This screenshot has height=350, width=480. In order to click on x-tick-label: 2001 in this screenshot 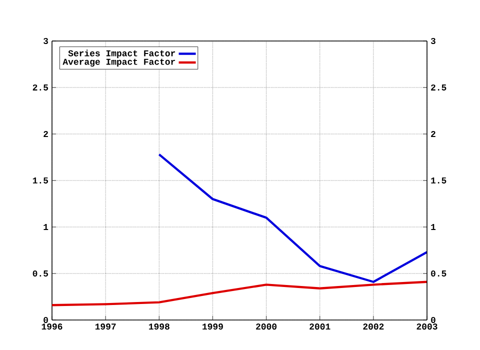, I will do `click(320, 327)`.